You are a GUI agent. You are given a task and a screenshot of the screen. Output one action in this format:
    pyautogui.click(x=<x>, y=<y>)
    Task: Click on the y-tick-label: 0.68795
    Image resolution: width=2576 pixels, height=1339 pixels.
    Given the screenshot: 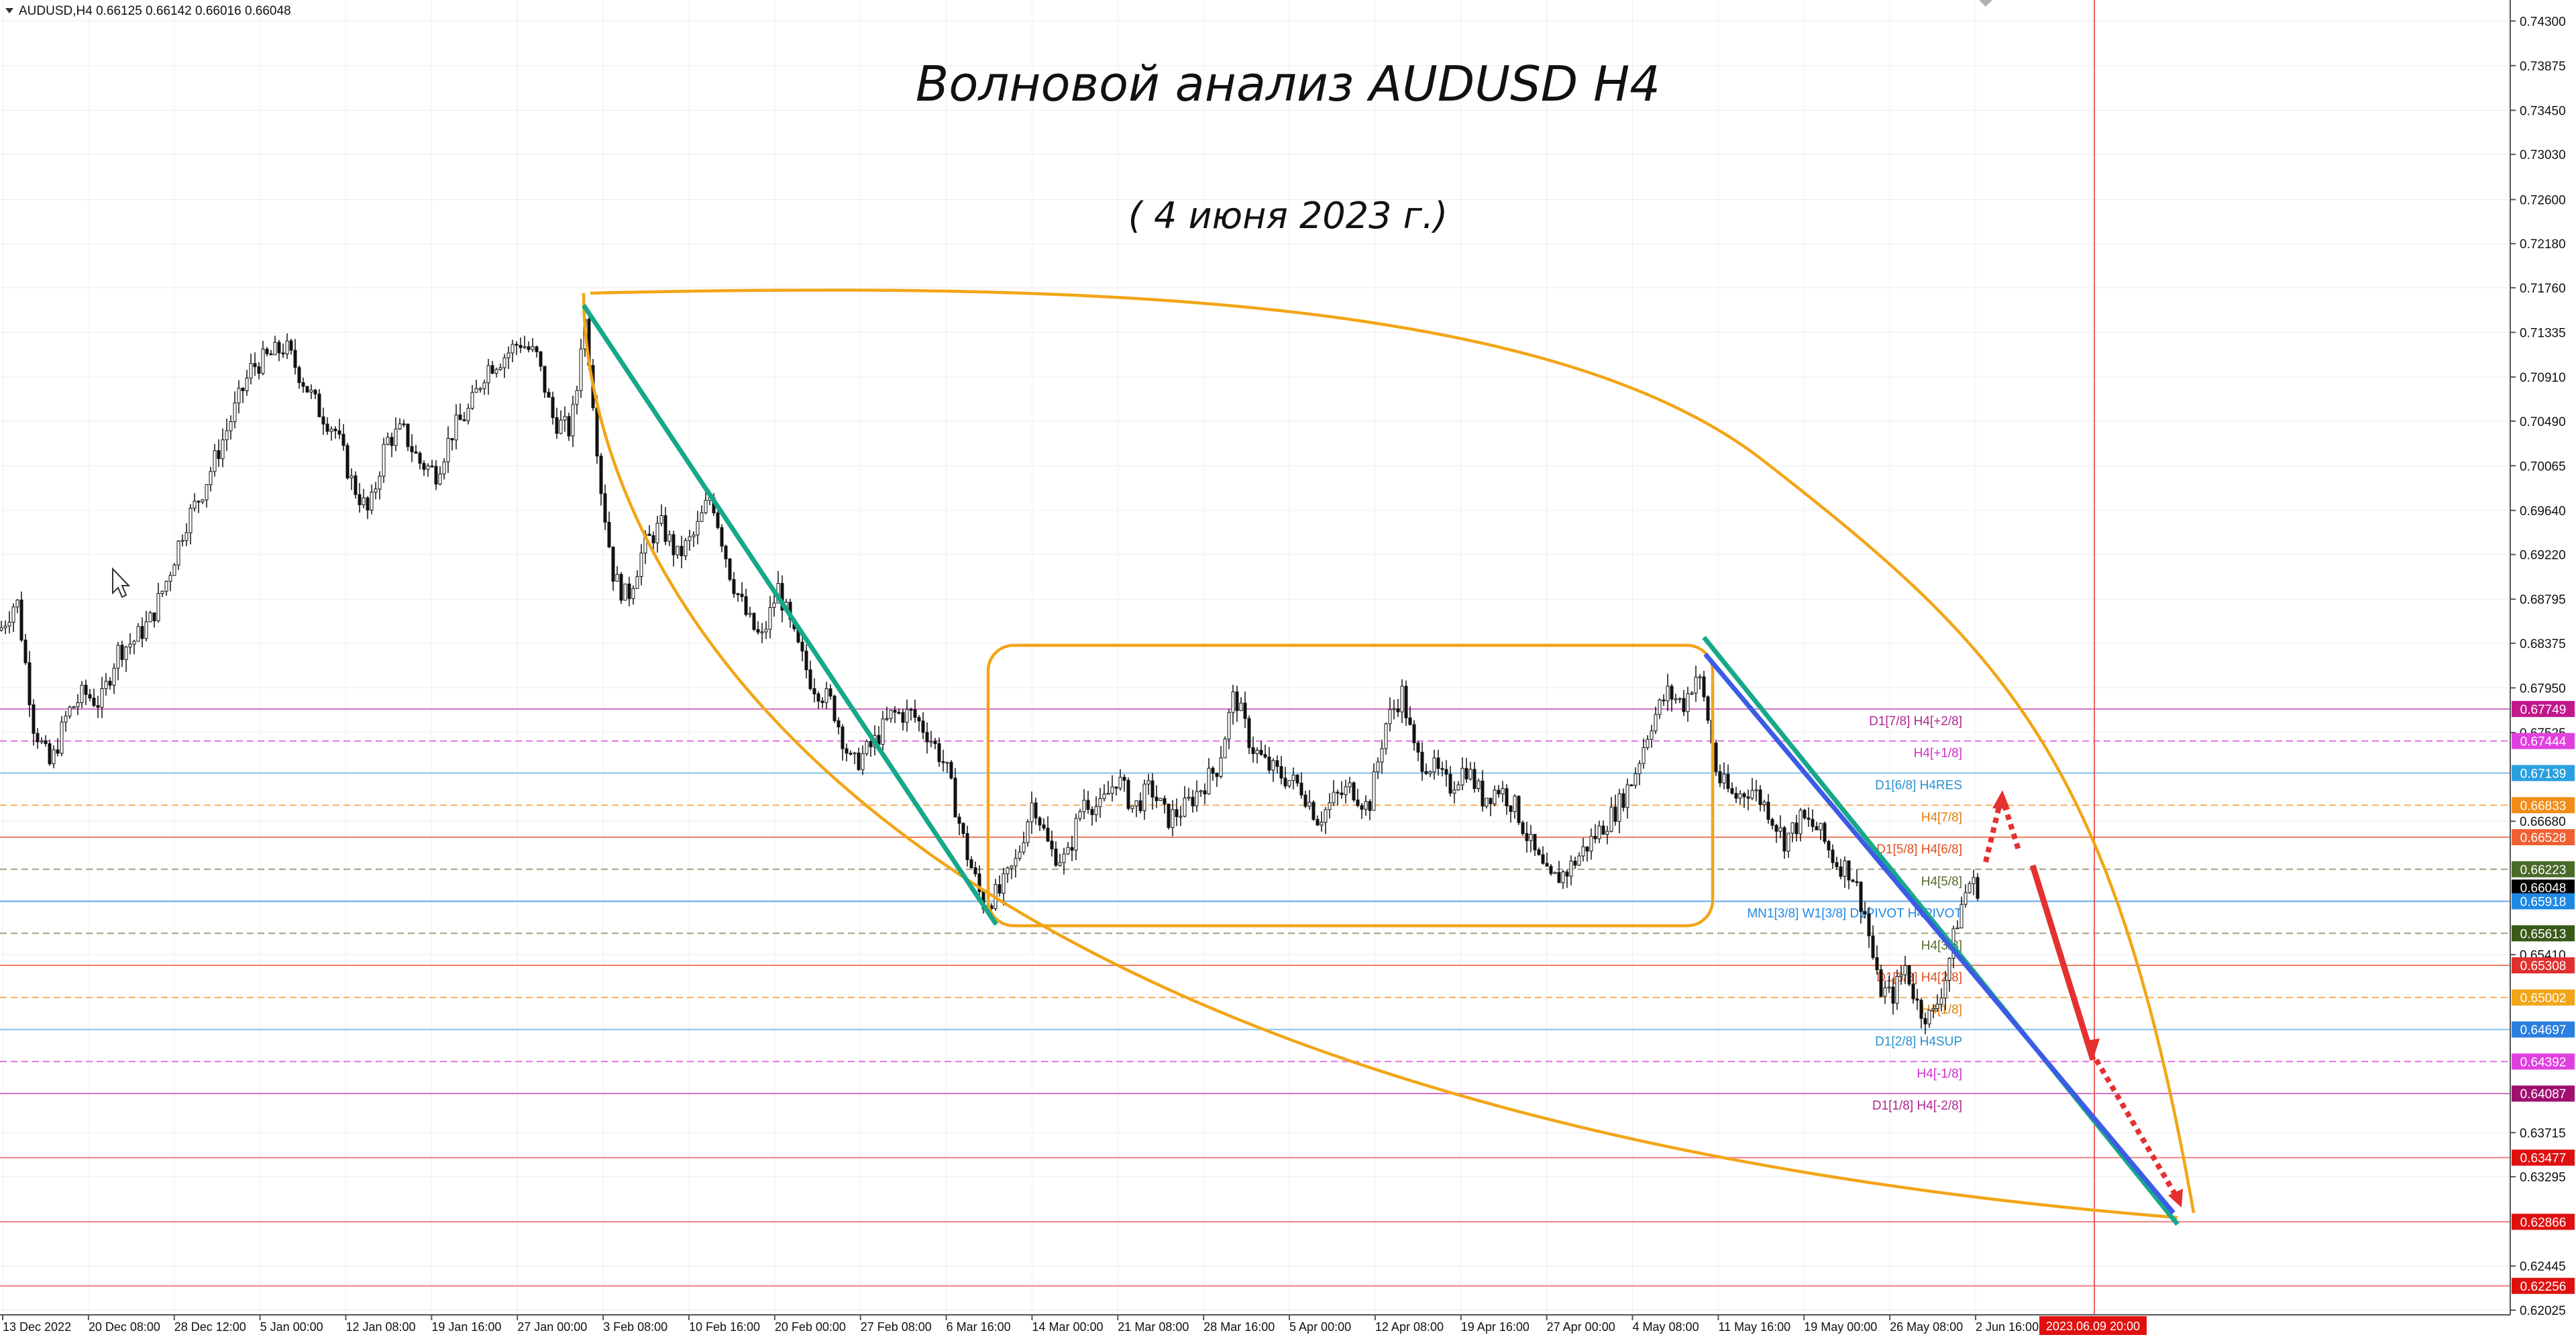 What is the action you would take?
    pyautogui.click(x=2543, y=600)
    